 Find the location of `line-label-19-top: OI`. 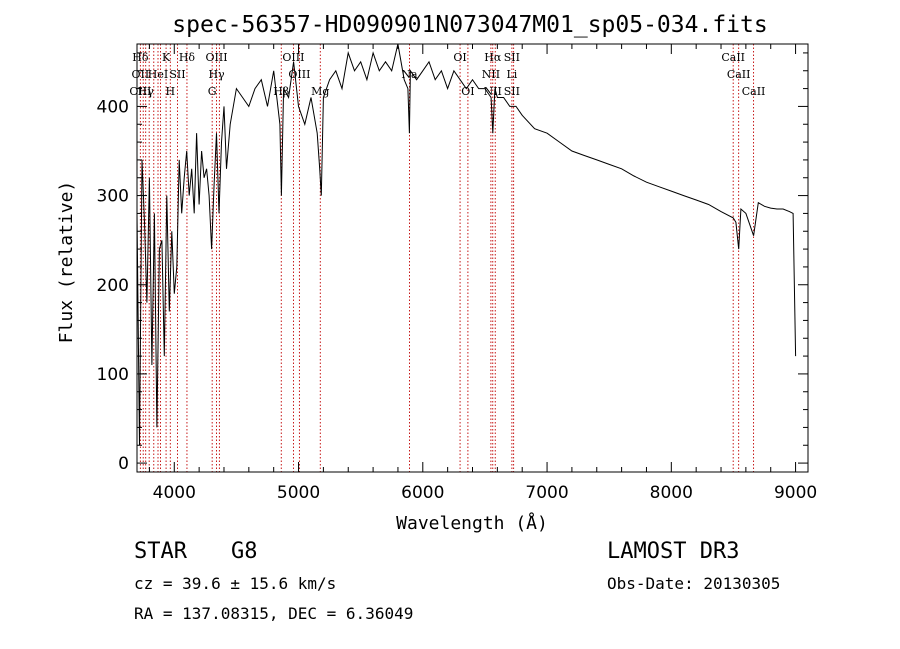

line-label-19-top: OI is located at coordinates (459, 57).